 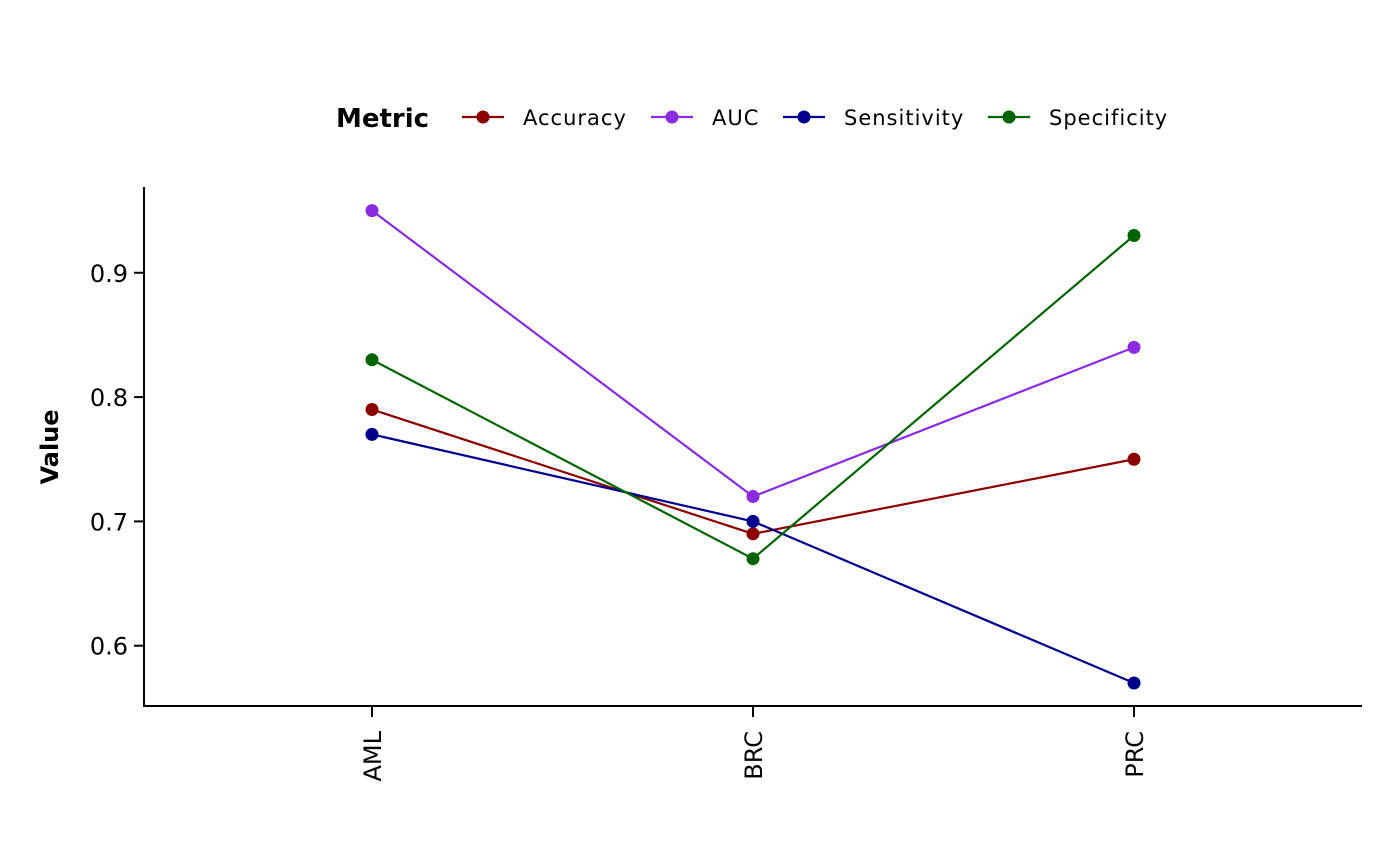 What do you see at coordinates (109, 274) in the screenshot?
I see `y-tick-label: 0.9` at bounding box center [109, 274].